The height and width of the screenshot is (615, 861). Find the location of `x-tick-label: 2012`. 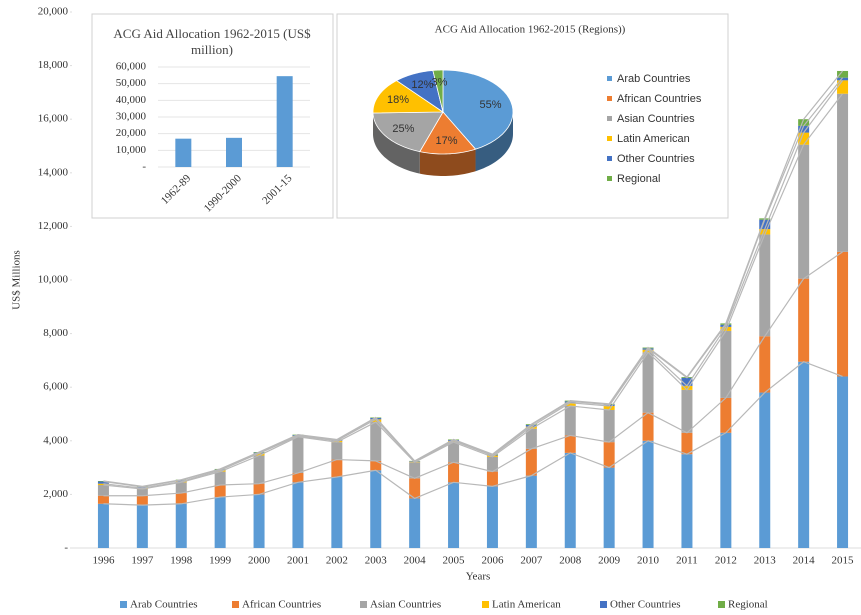

x-tick-label: 2012 is located at coordinates (726, 561).